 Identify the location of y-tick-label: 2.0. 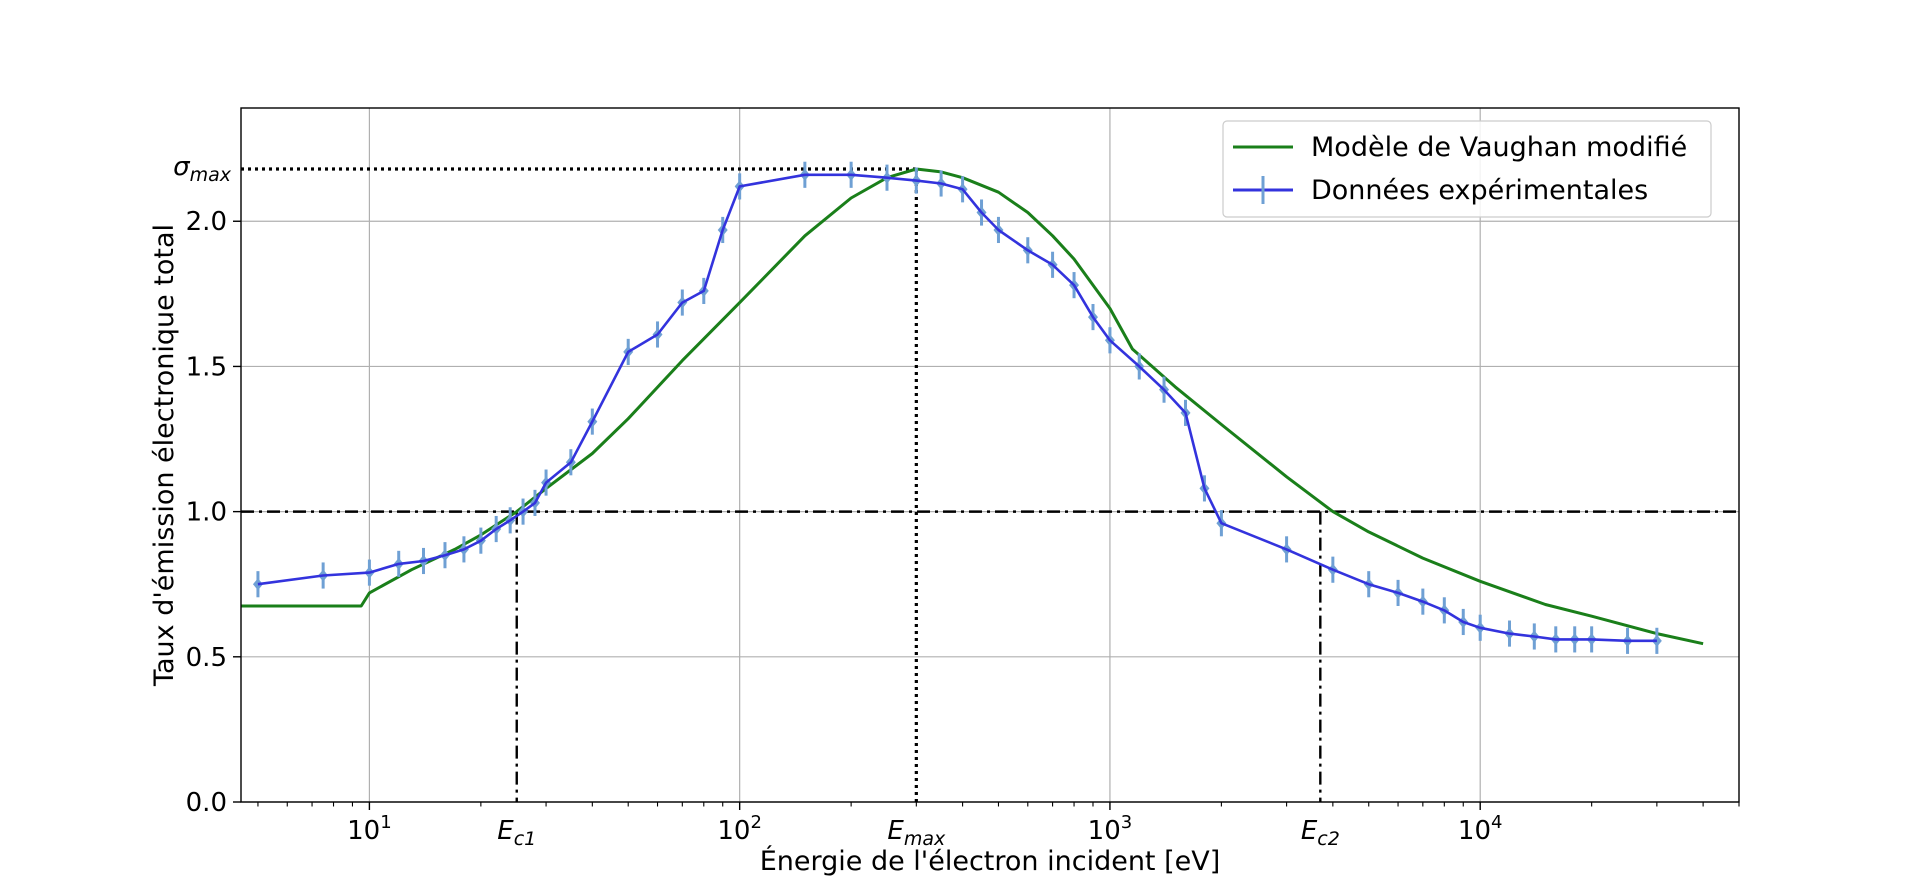
(206, 222).